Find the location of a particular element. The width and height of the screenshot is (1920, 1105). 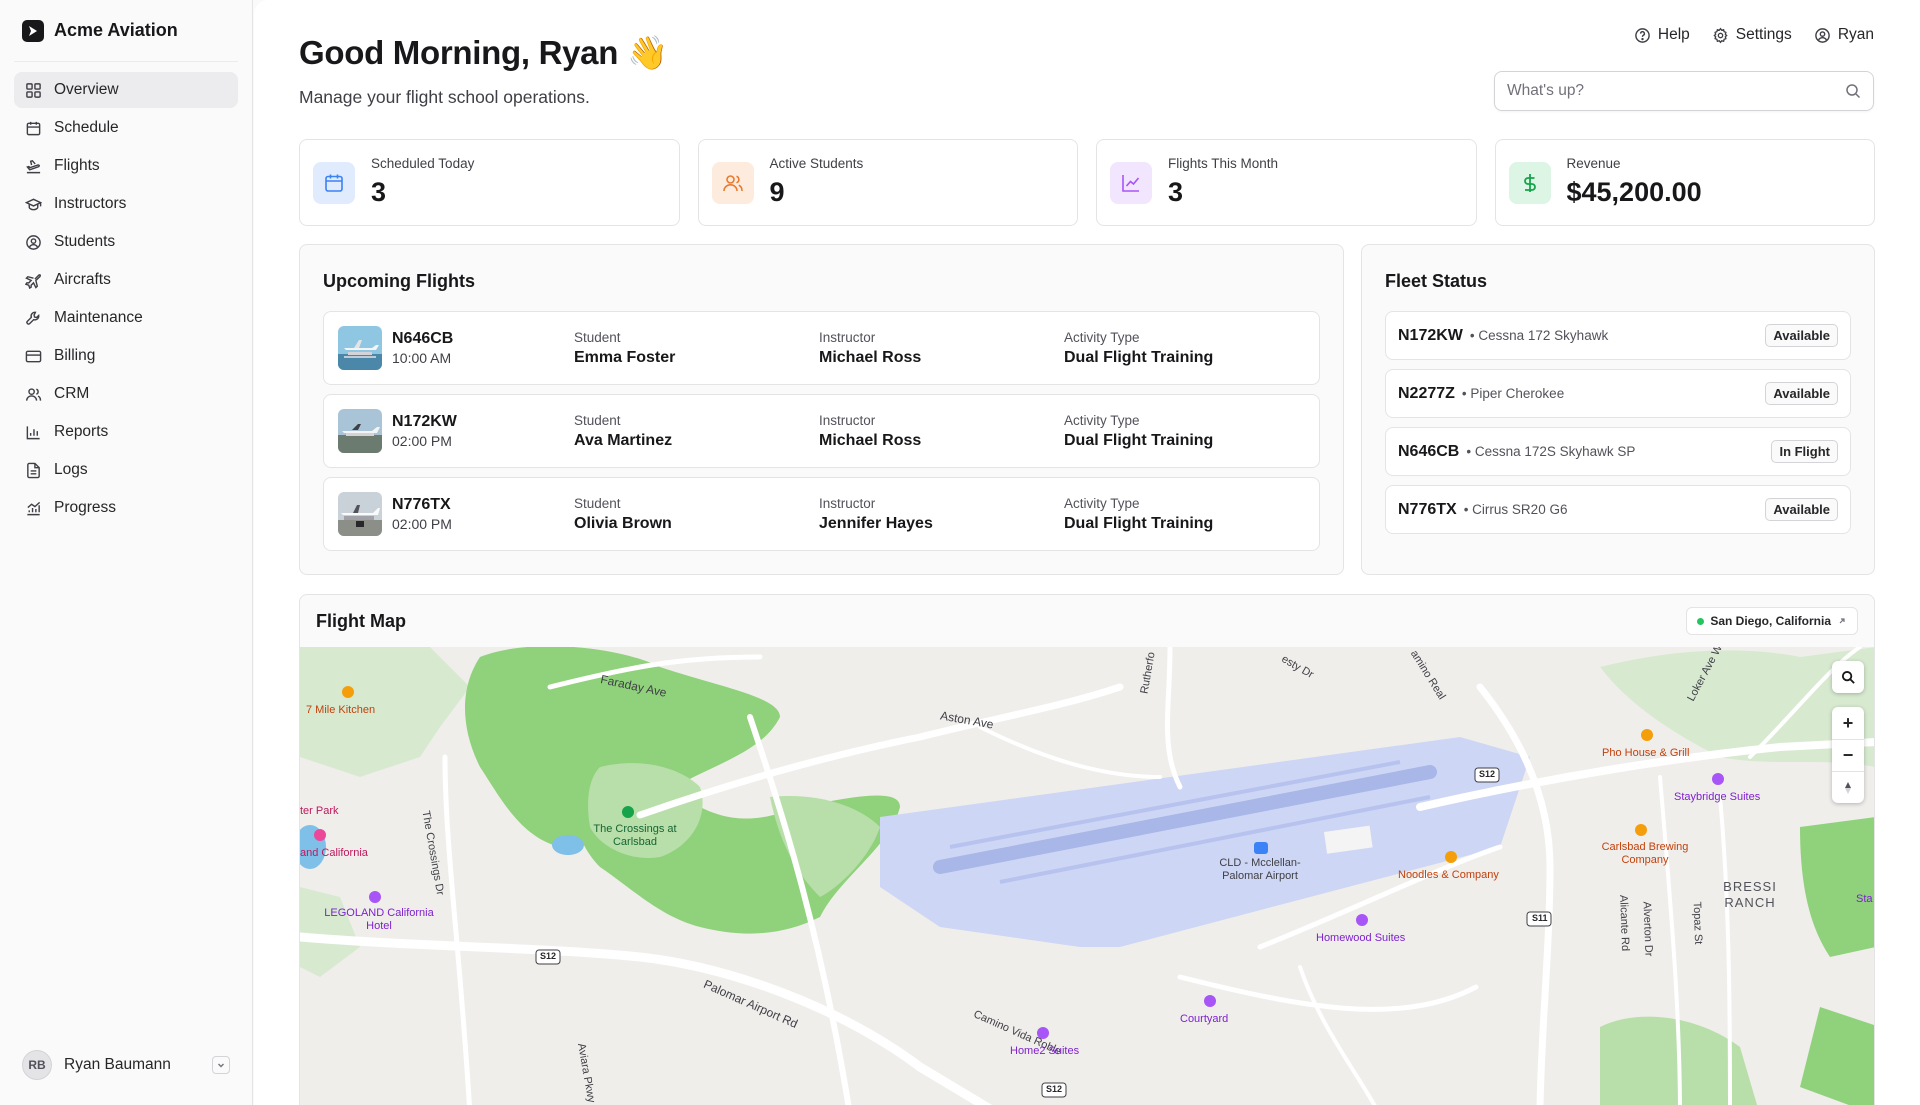

sidebar-item-aircrafts: Aircrafts is located at coordinates (126, 280).